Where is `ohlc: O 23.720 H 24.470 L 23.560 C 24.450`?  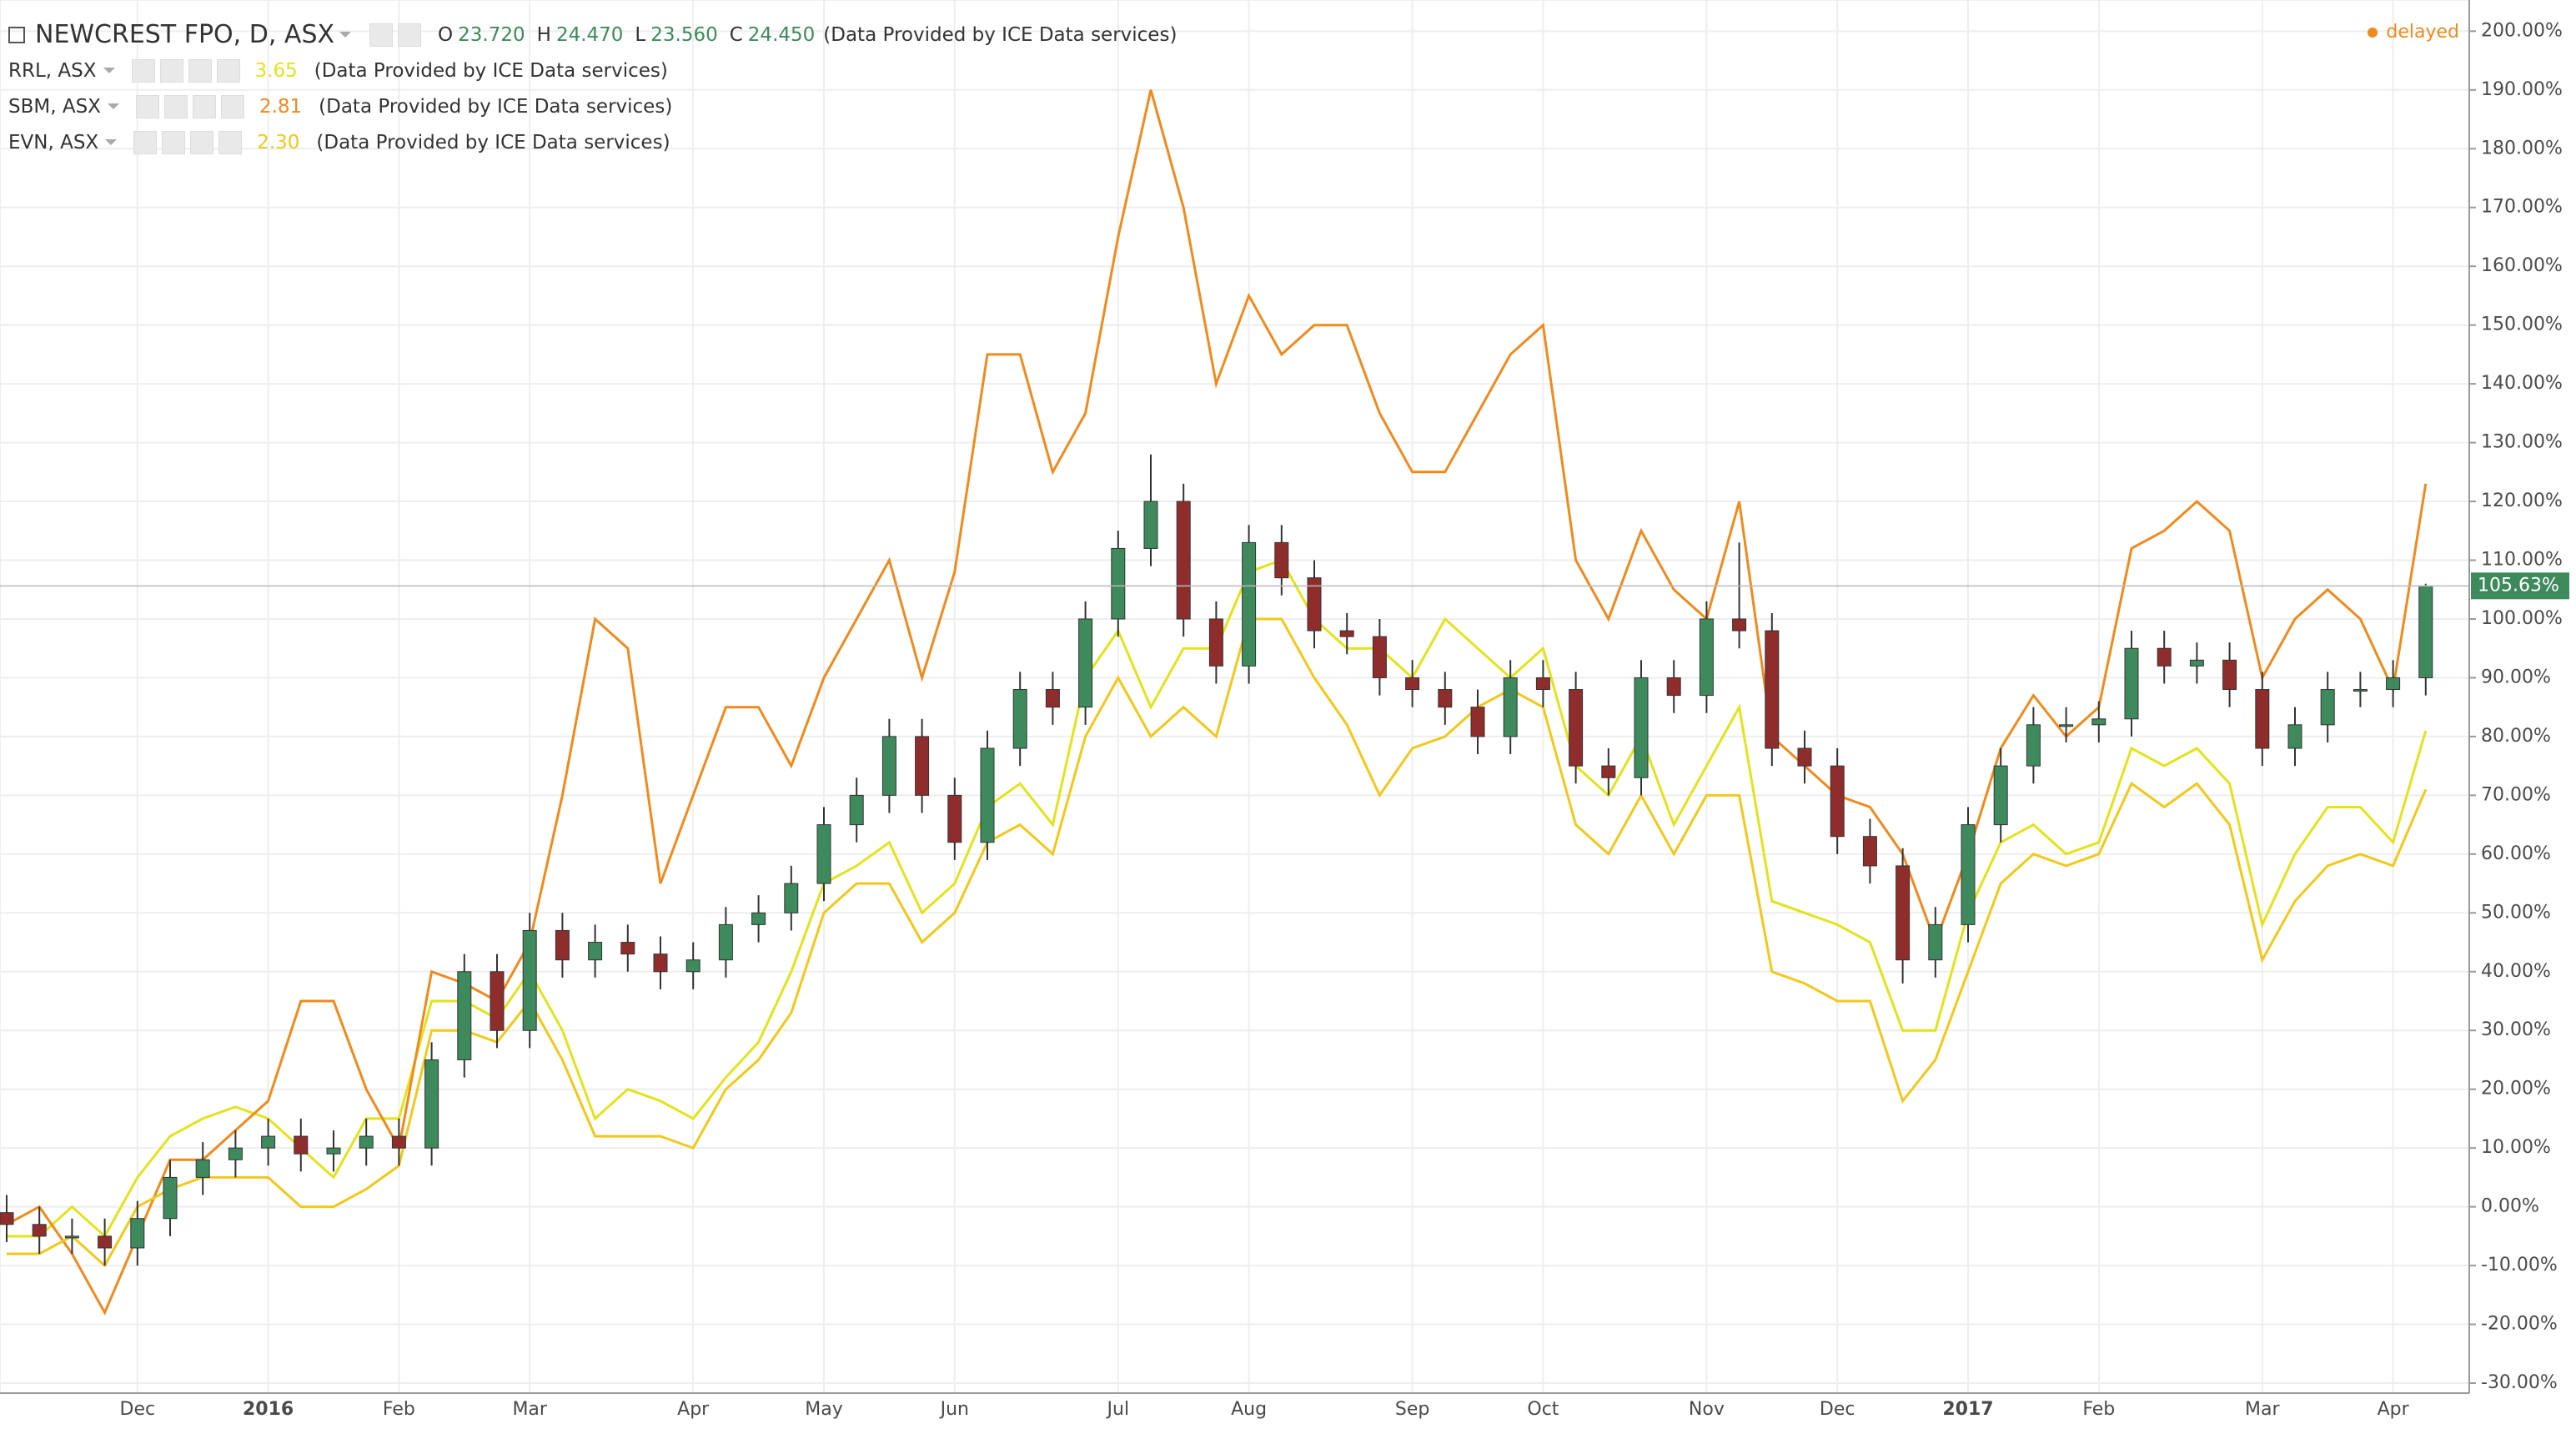 ohlc: O 23.720 H 24.470 L 23.560 C 24.450 is located at coordinates (620, 35).